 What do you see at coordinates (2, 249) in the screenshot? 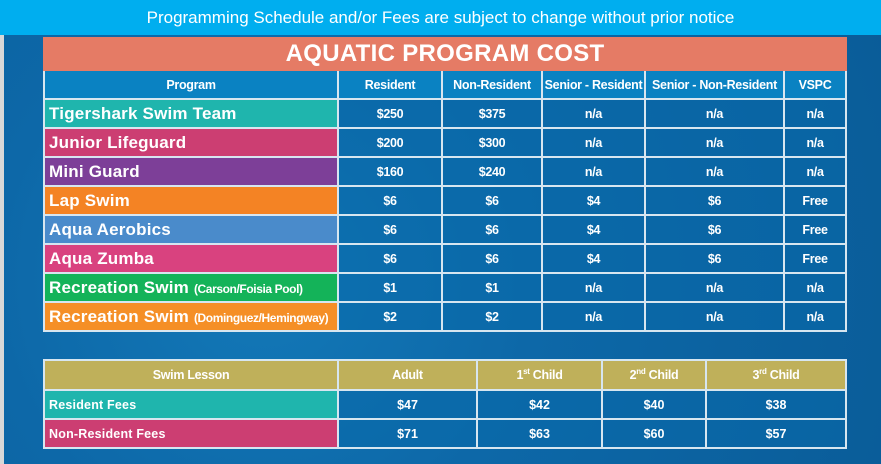
I see `left-edge` at bounding box center [2, 249].